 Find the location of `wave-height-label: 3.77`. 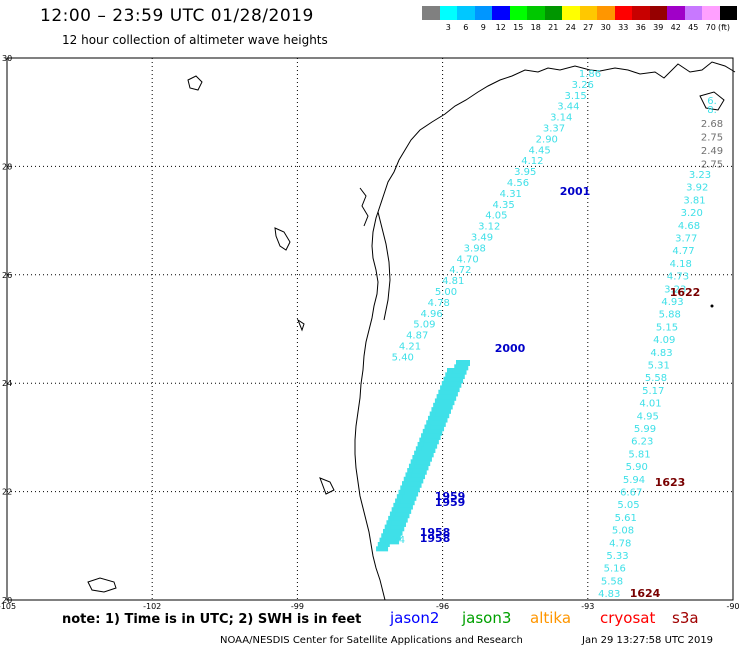

wave-height-label: 3.77 is located at coordinates (686, 239).